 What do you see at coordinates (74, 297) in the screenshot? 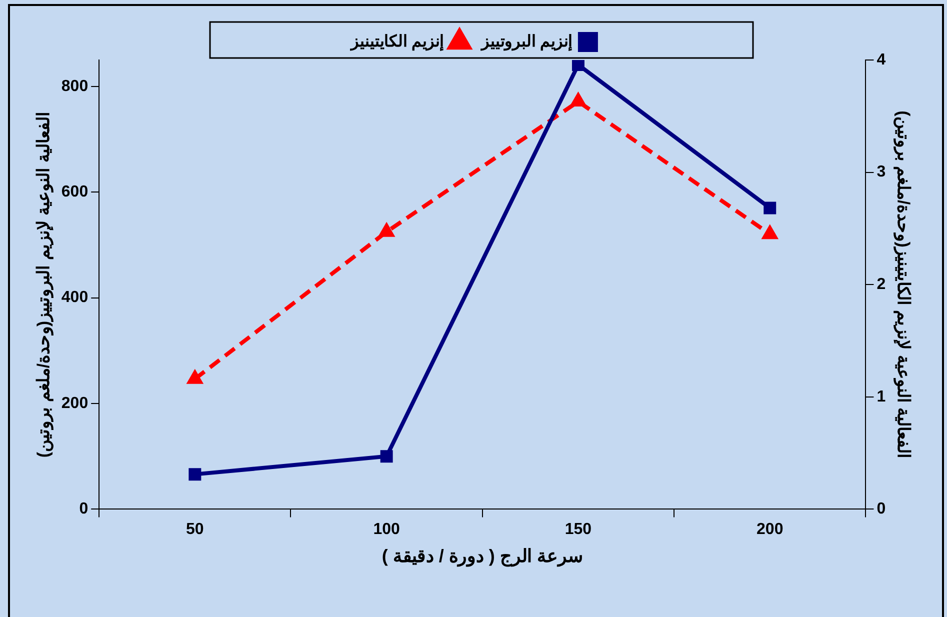
I see `y-tick-label: 400` at bounding box center [74, 297].